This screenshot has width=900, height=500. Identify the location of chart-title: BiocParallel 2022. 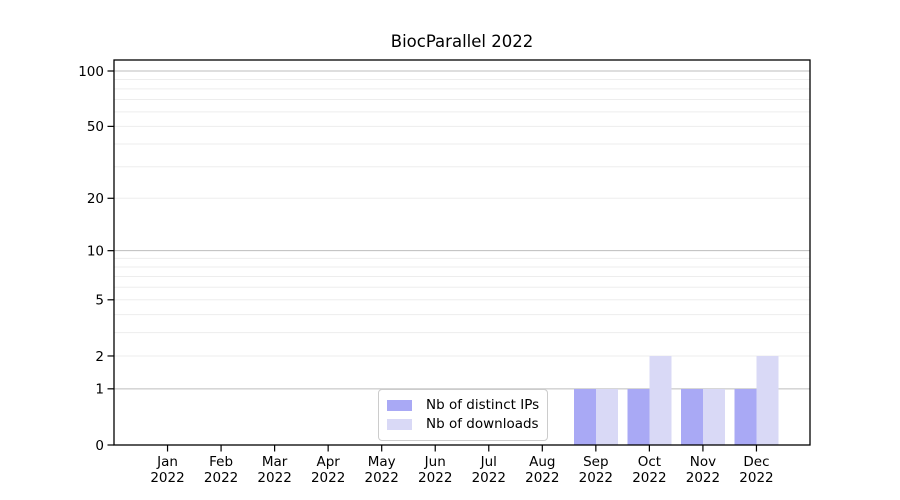
(462, 41).